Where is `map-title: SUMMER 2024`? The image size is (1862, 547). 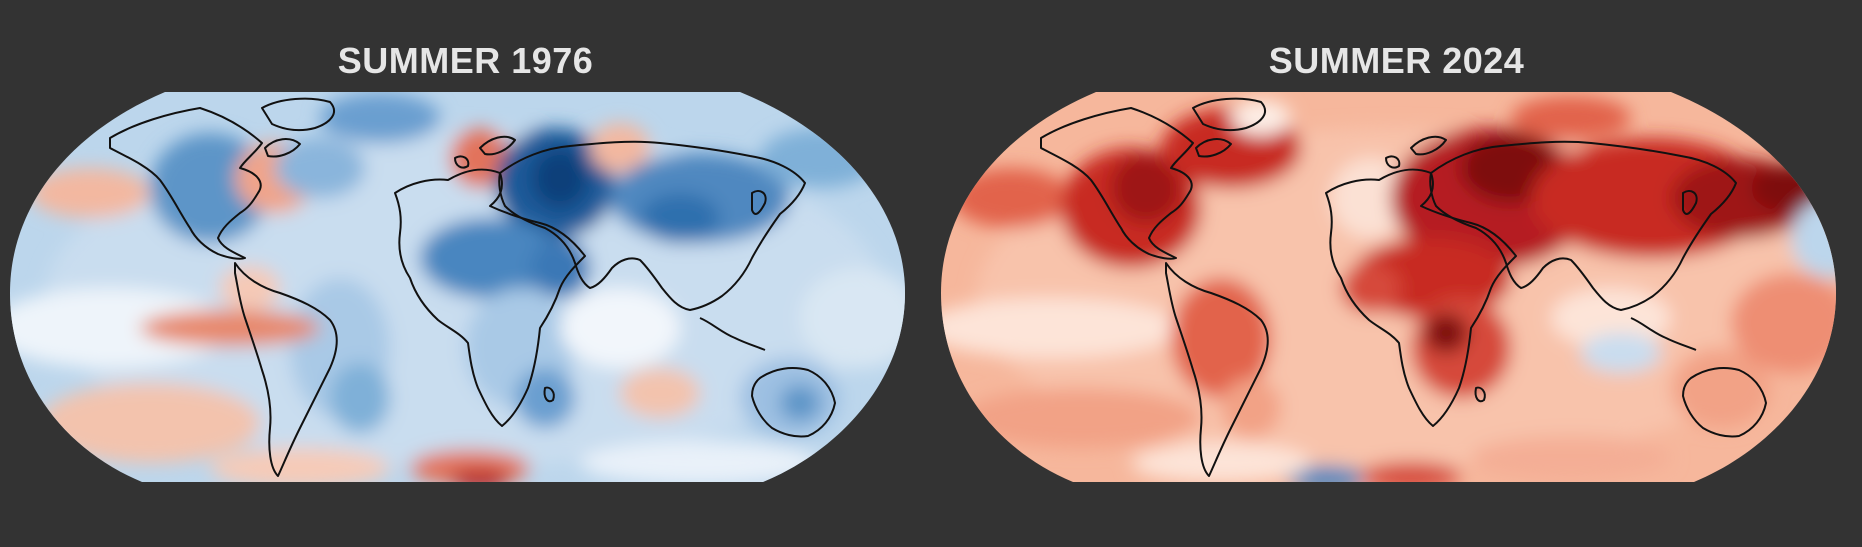 map-title: SUMMER 2024 is located at coordinates (1396, 60).